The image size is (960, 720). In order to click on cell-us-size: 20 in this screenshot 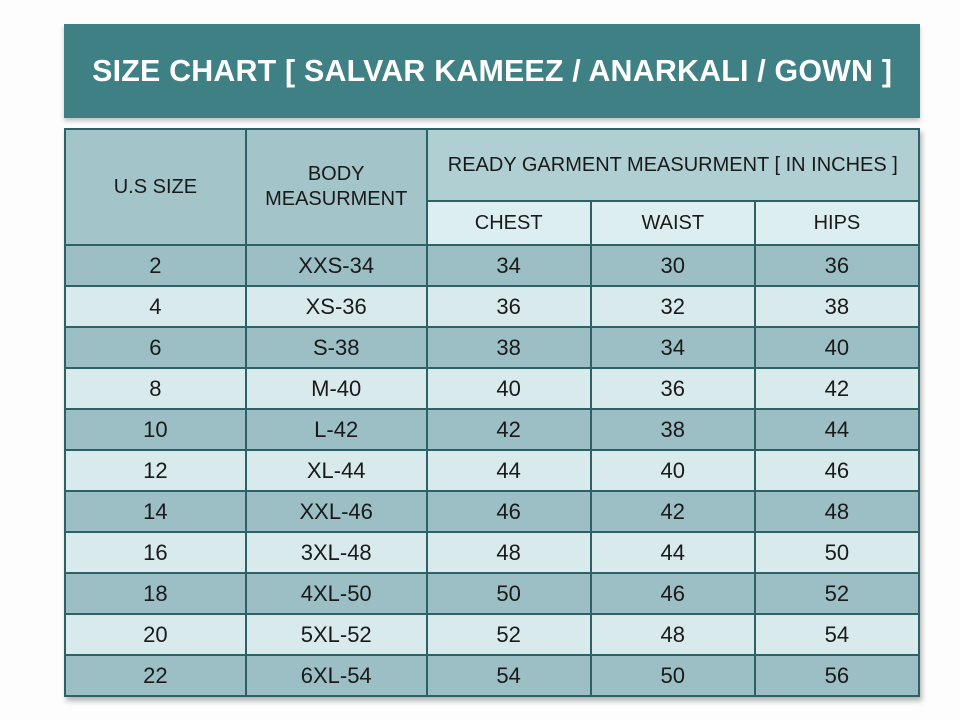, I will do `click(155, 634)`.